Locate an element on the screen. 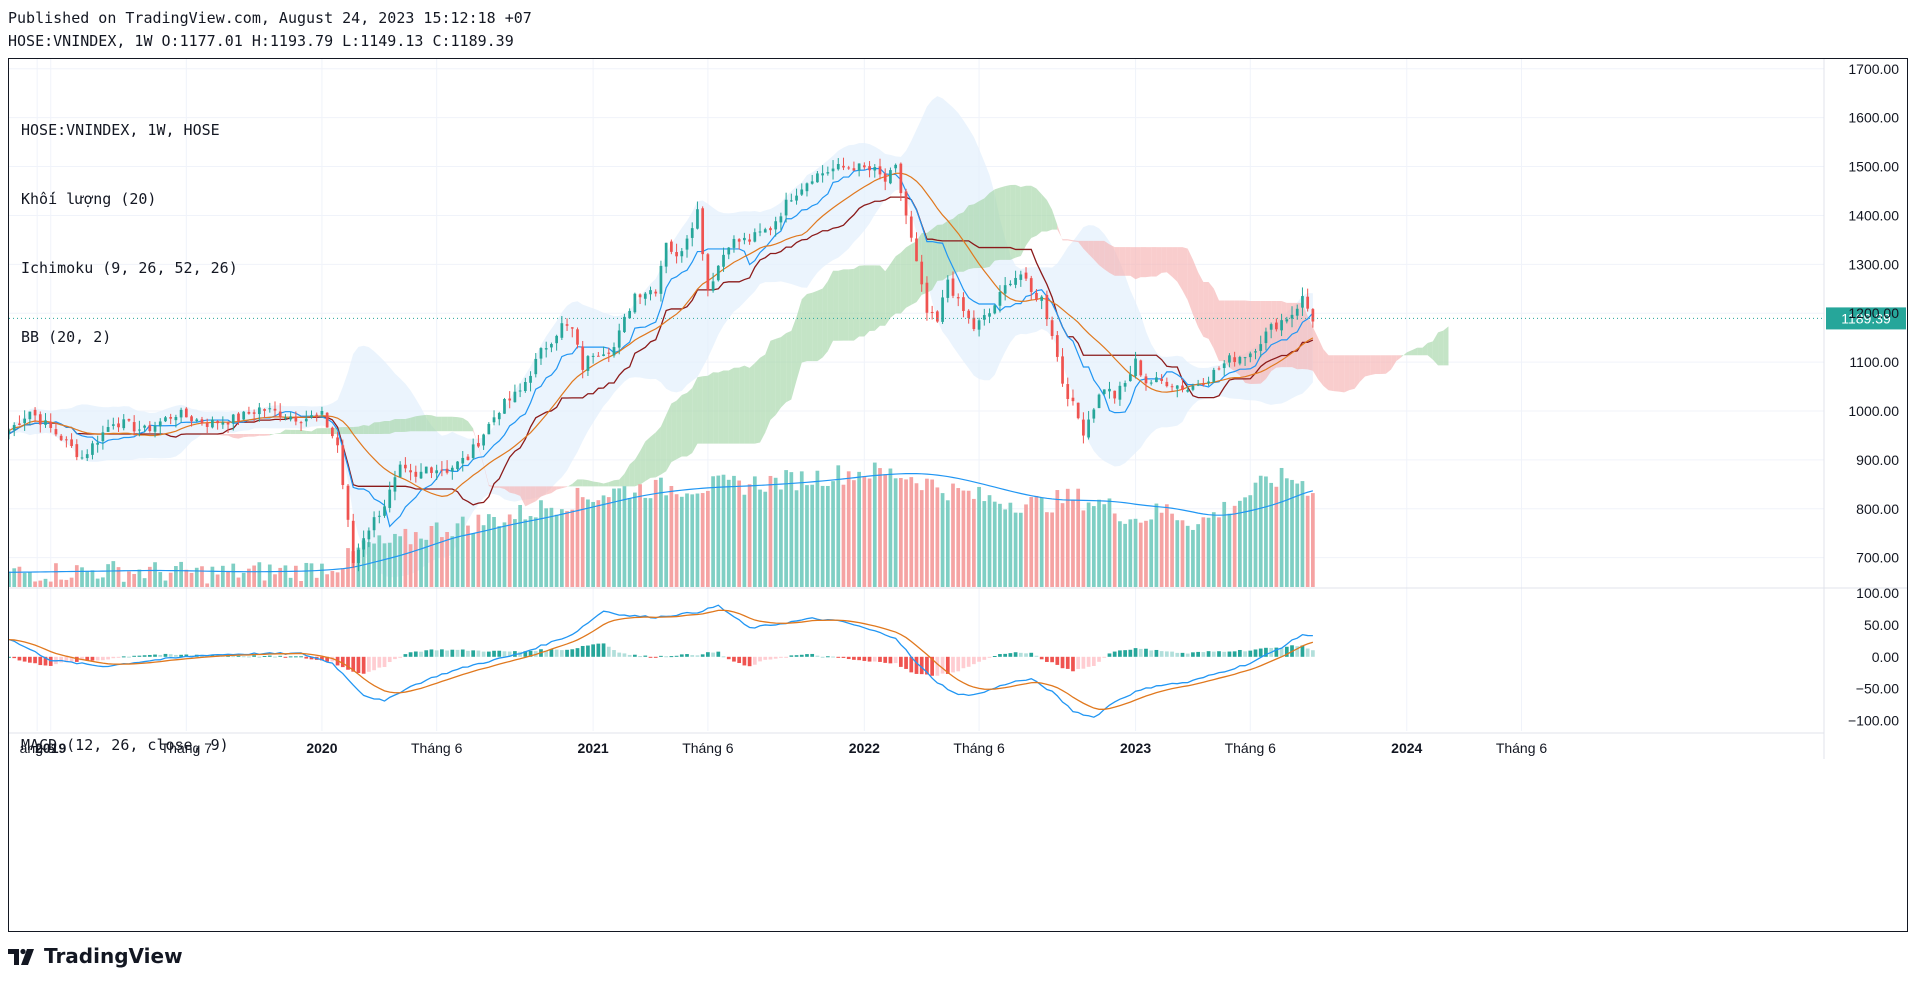  legend-ichimoku: Ichimoku (9, 26, 52, 26) is located at coordinates (129, 268).